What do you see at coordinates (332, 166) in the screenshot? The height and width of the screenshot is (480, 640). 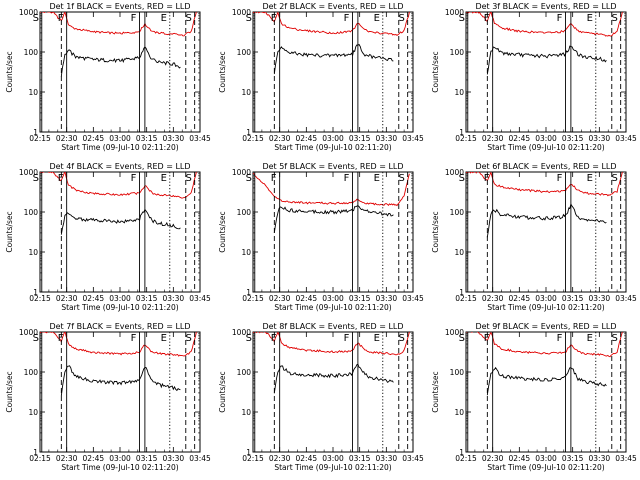 I see `panel-title: Det 5f BLACK = Events, RED = LLD` at bounding box center [332, 166].